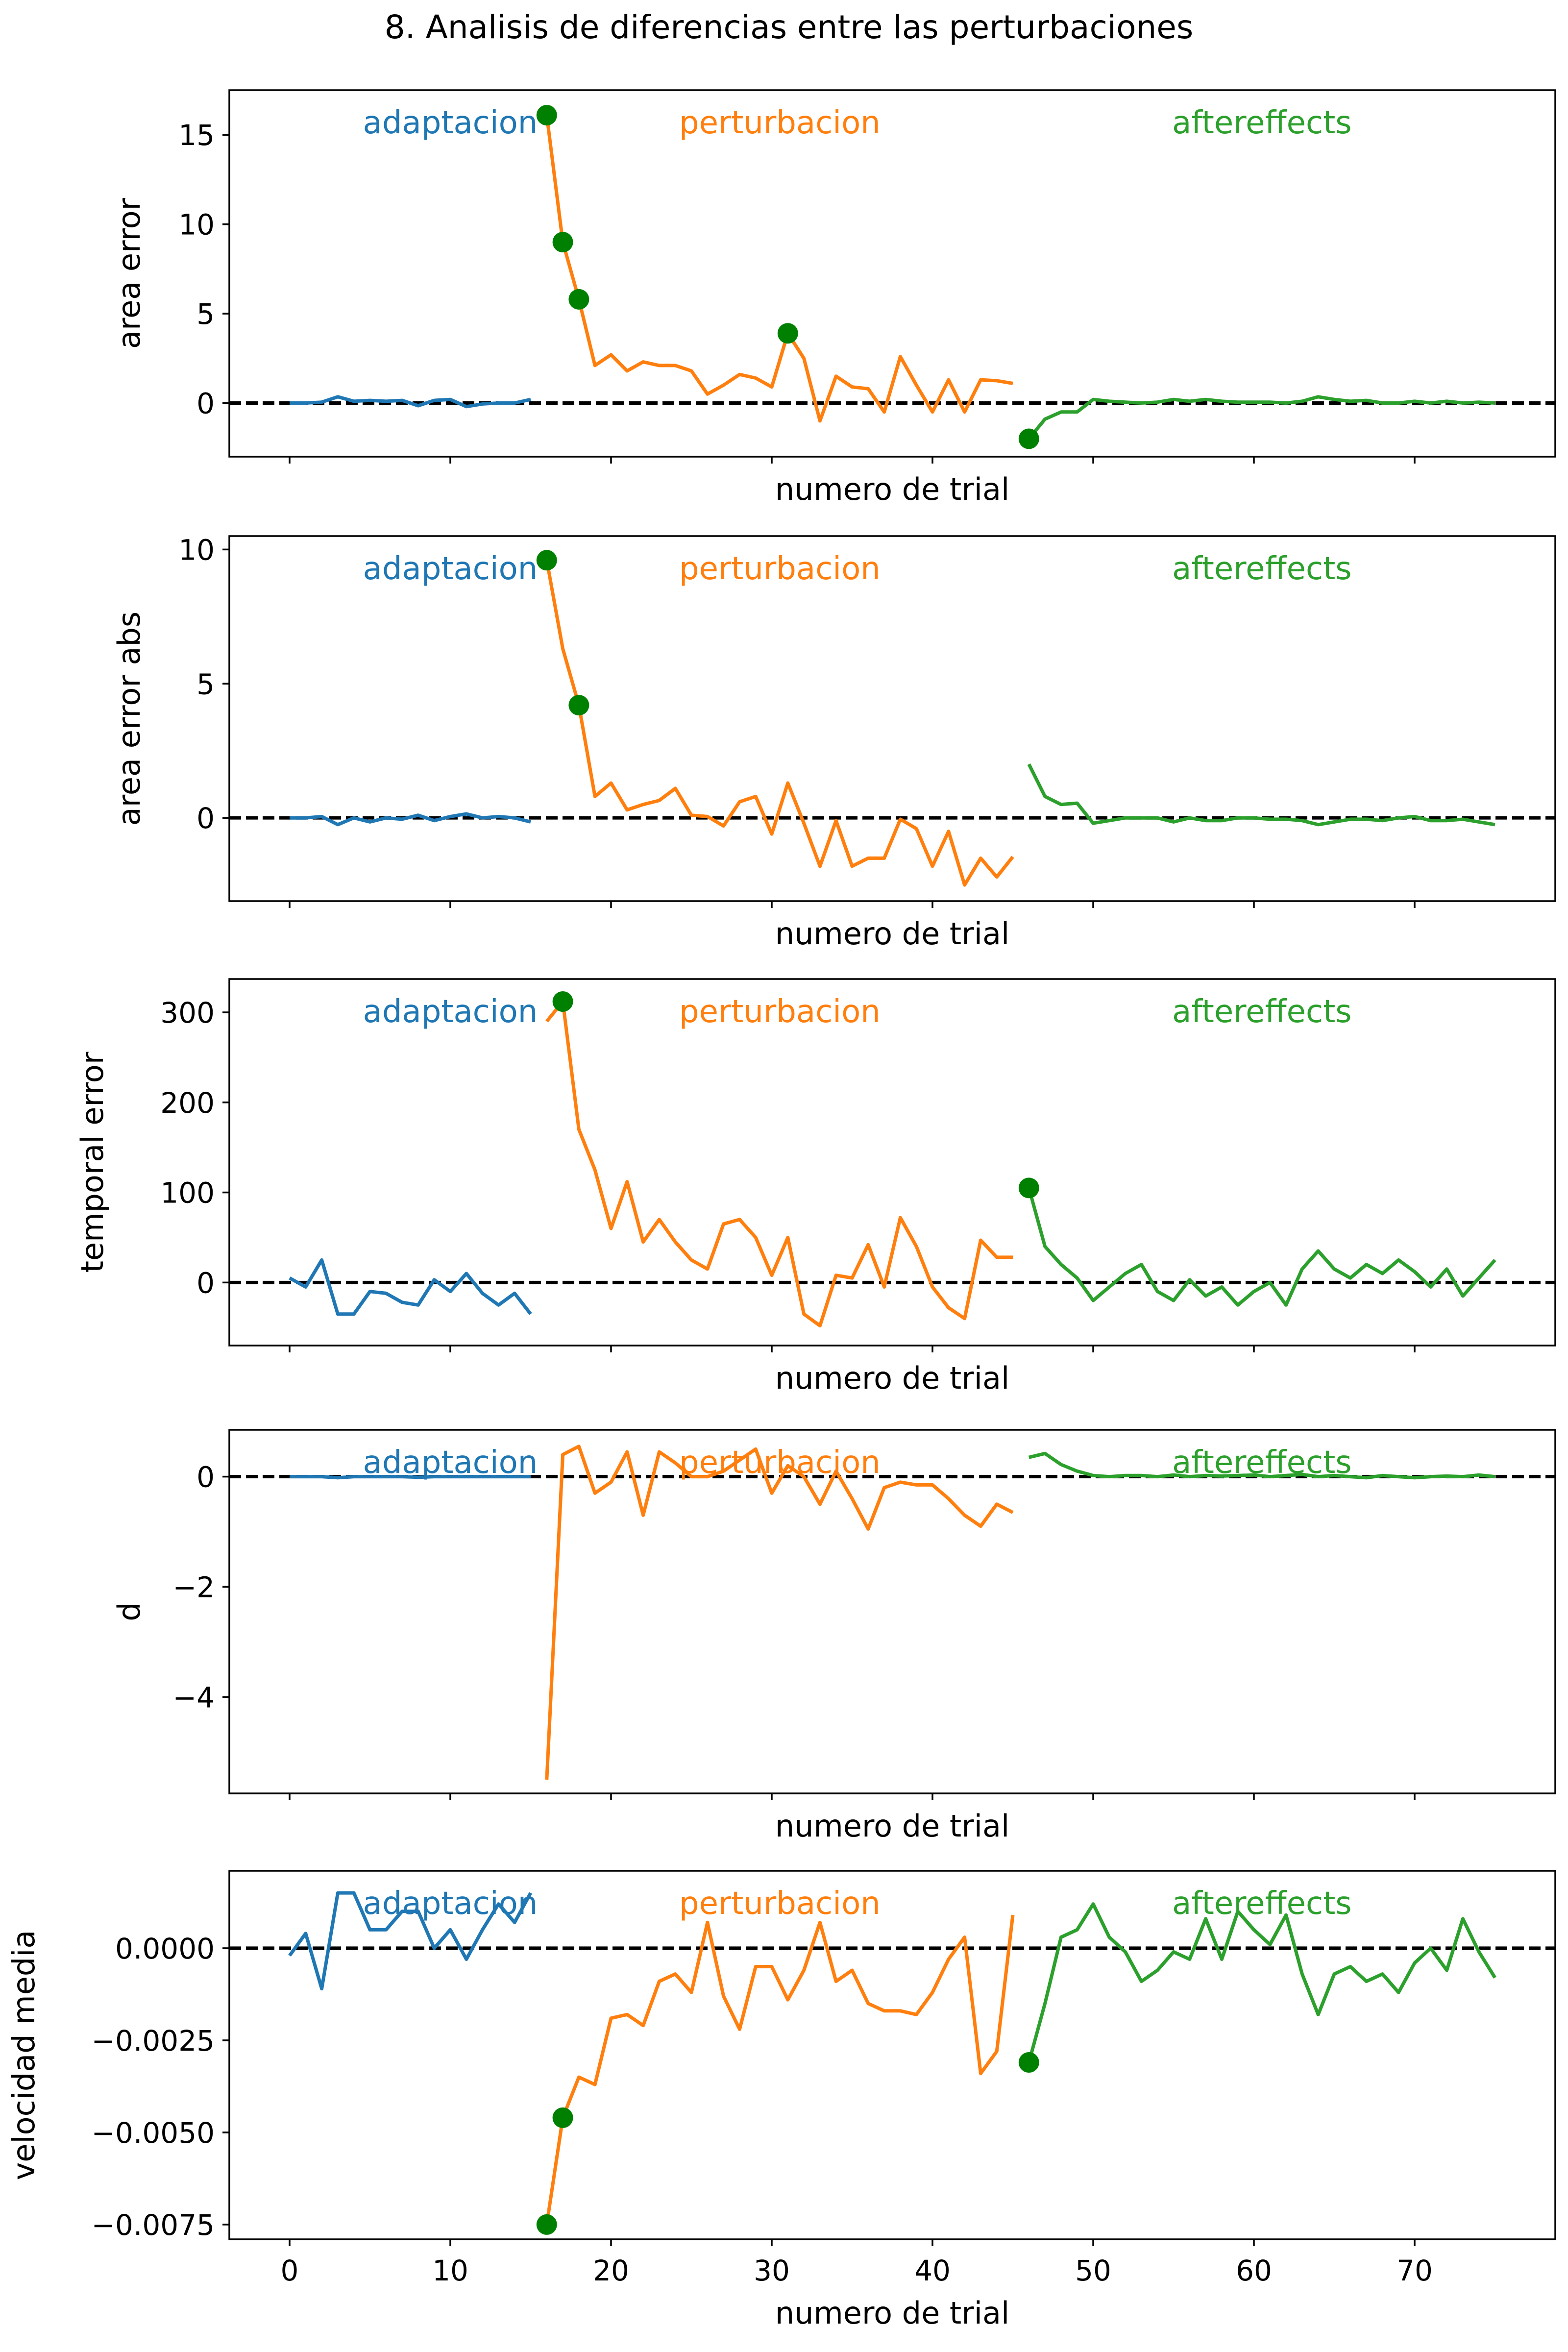 Image resolution: width=1568 pixels, height=2352 pixels. What do you see at coordinates (772, 2270) in the screenshot?
I see `x-tick-label: 30` at bounding box center [772, 2270].